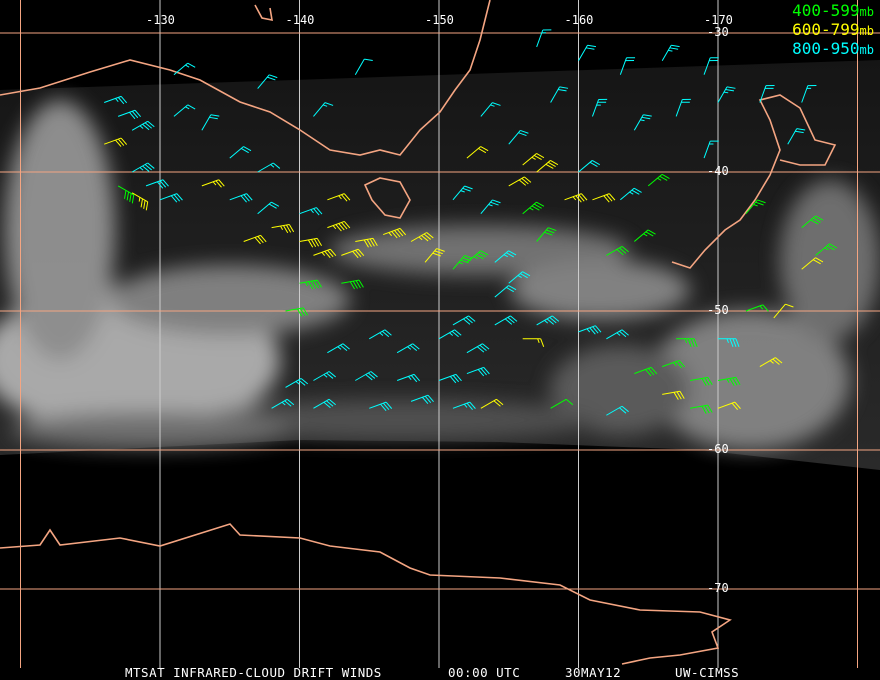 The width and height of the screenshot is (880, 680). I want to click on tasmania-coast, so click(387, 198).